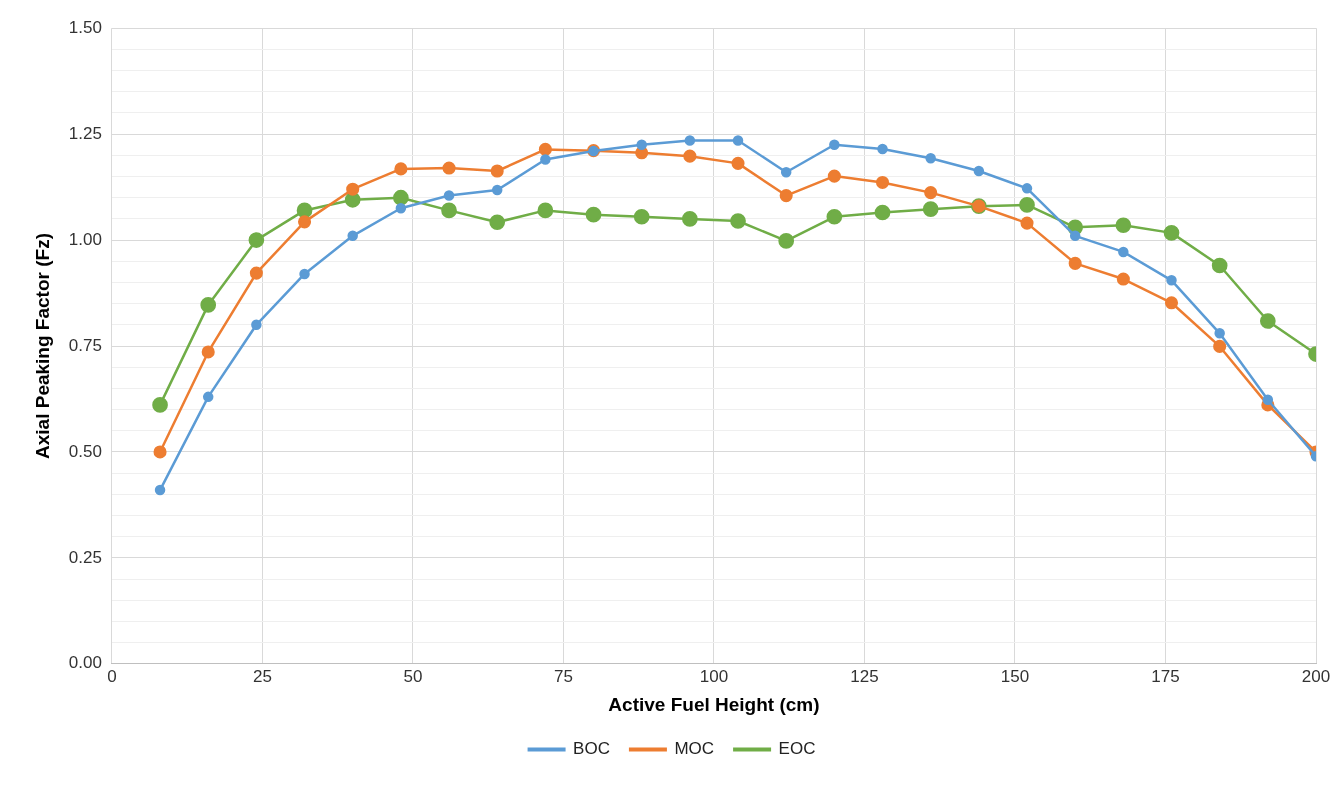  What do you see at coordinates (85, 239) in the screenshot?
I see `y-tick-label: 1.00` at bounding box center [85, 239].